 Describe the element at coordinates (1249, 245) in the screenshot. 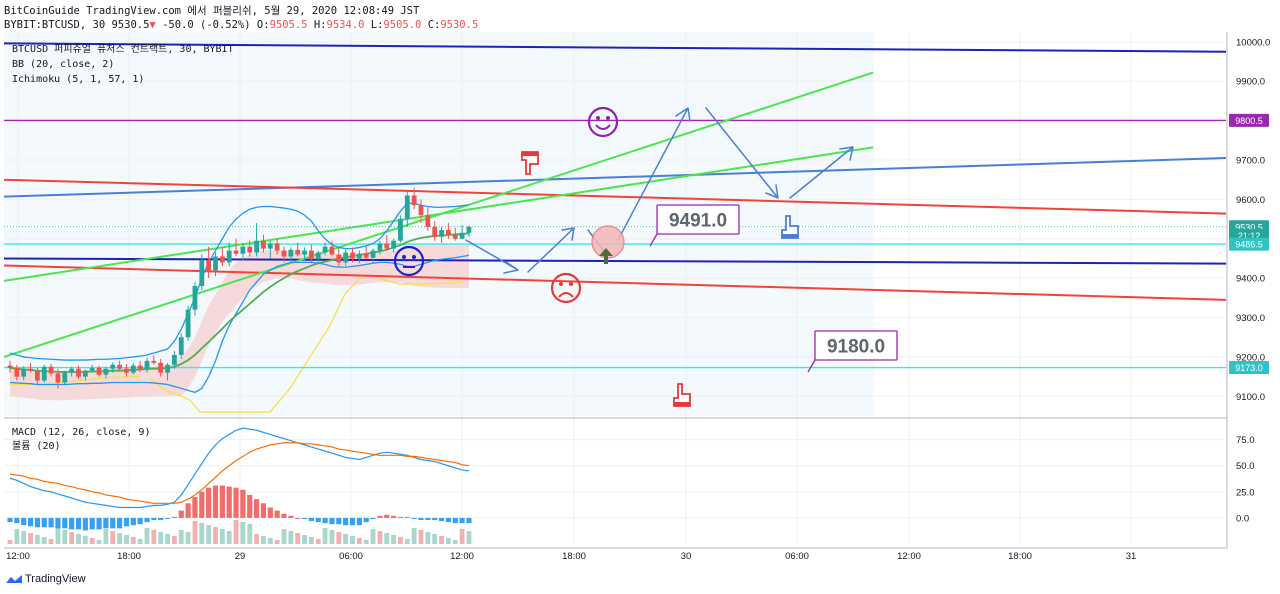

I see `price-badge-label: 9486.5` at that location.